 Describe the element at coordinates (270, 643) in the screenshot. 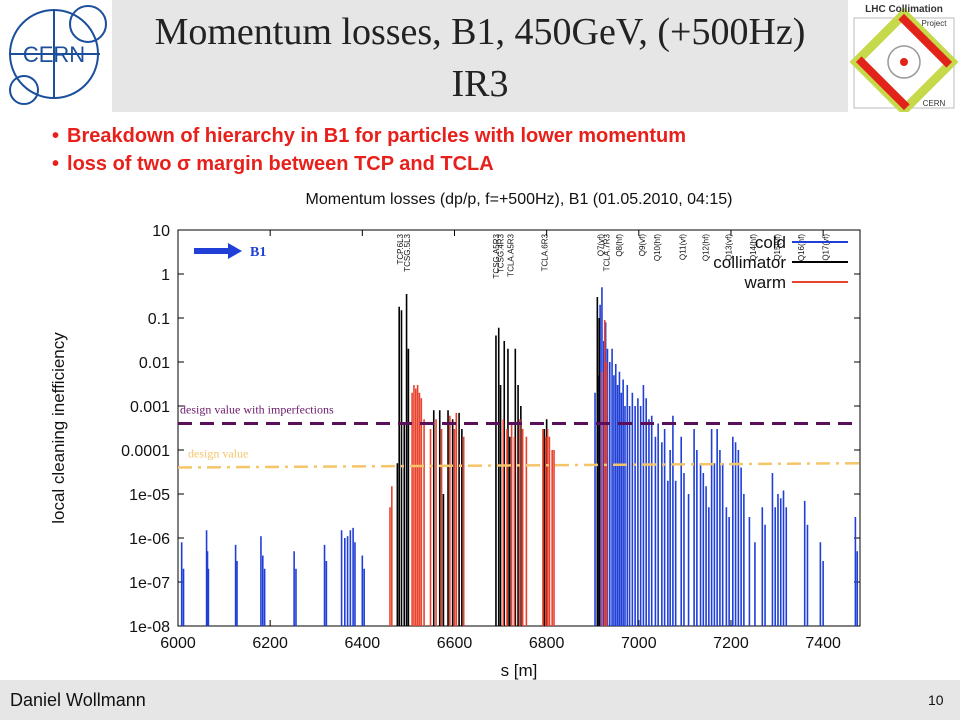

I see `x-tick-label: 6200` at that location.